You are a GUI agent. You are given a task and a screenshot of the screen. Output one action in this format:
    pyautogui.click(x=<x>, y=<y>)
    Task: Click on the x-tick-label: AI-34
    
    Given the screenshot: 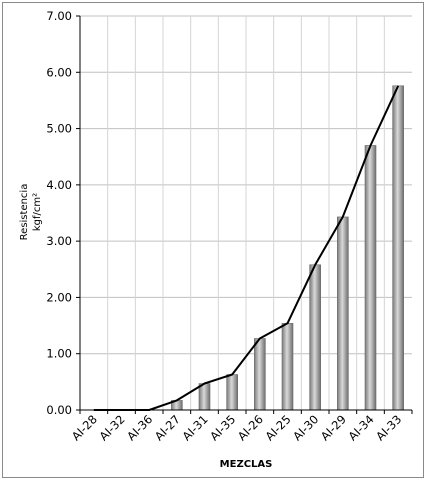 What is the action you would take?
    pyautogui.click(x=360, y=427)
    